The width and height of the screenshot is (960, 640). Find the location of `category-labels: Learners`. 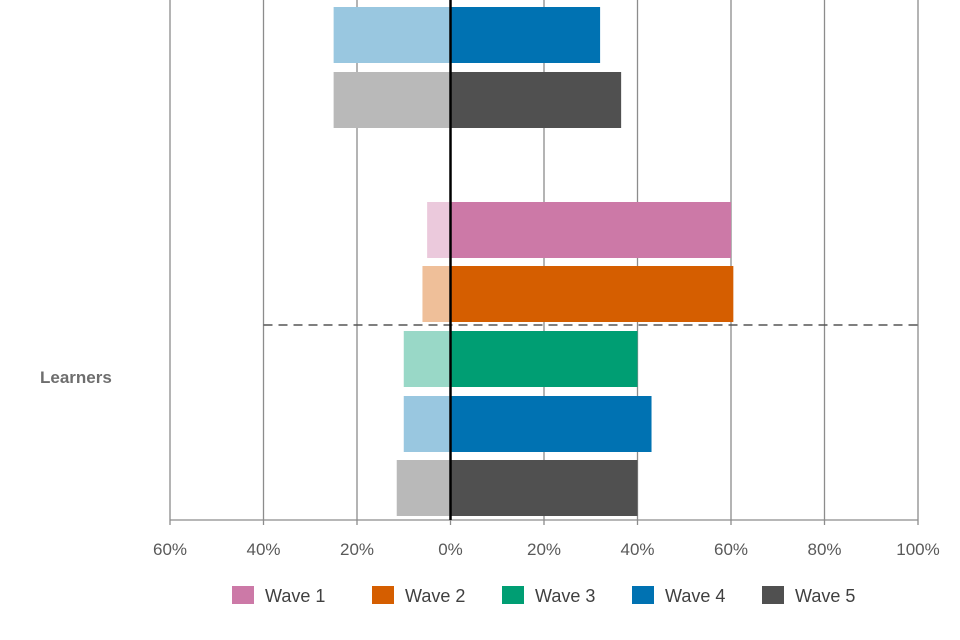

category-labels: Learners is located at coordinates (76, 377).